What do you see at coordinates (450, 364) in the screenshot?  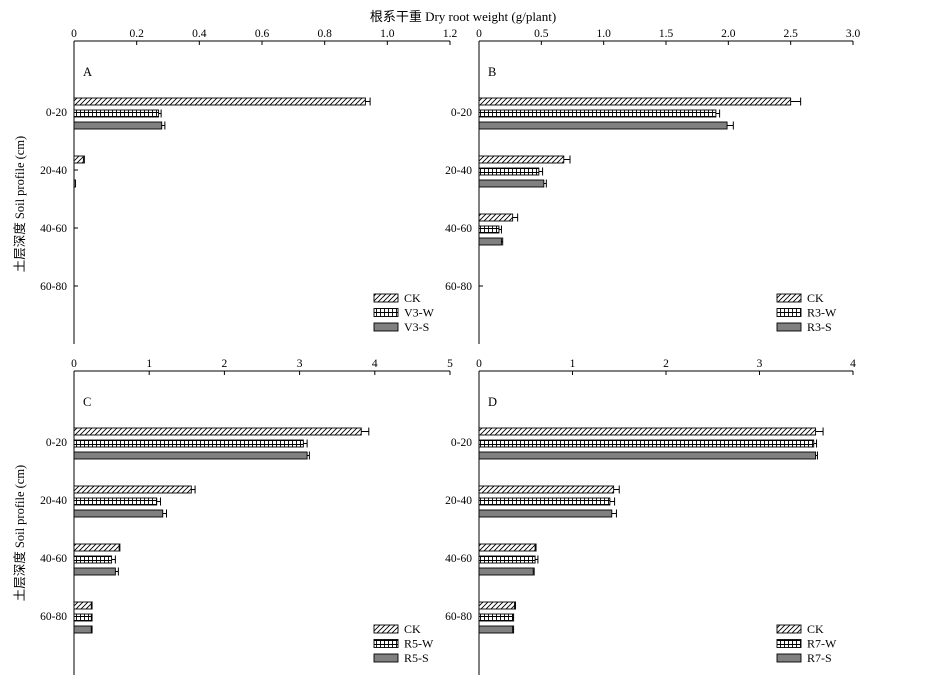 I see `x-tick-label: 5` at bounding box center [450, 364].